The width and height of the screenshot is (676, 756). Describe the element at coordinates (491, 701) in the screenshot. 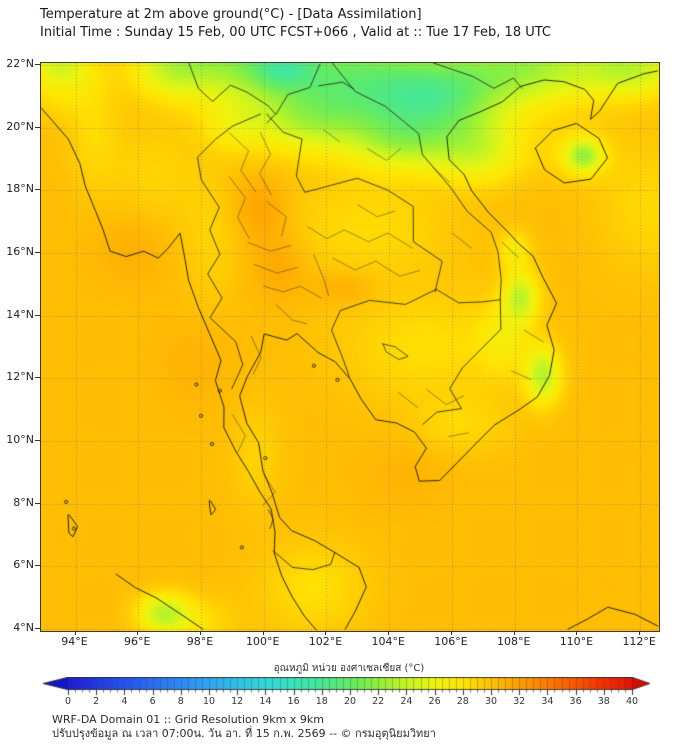

I see `colorbar-tick-label: 30` at that location.